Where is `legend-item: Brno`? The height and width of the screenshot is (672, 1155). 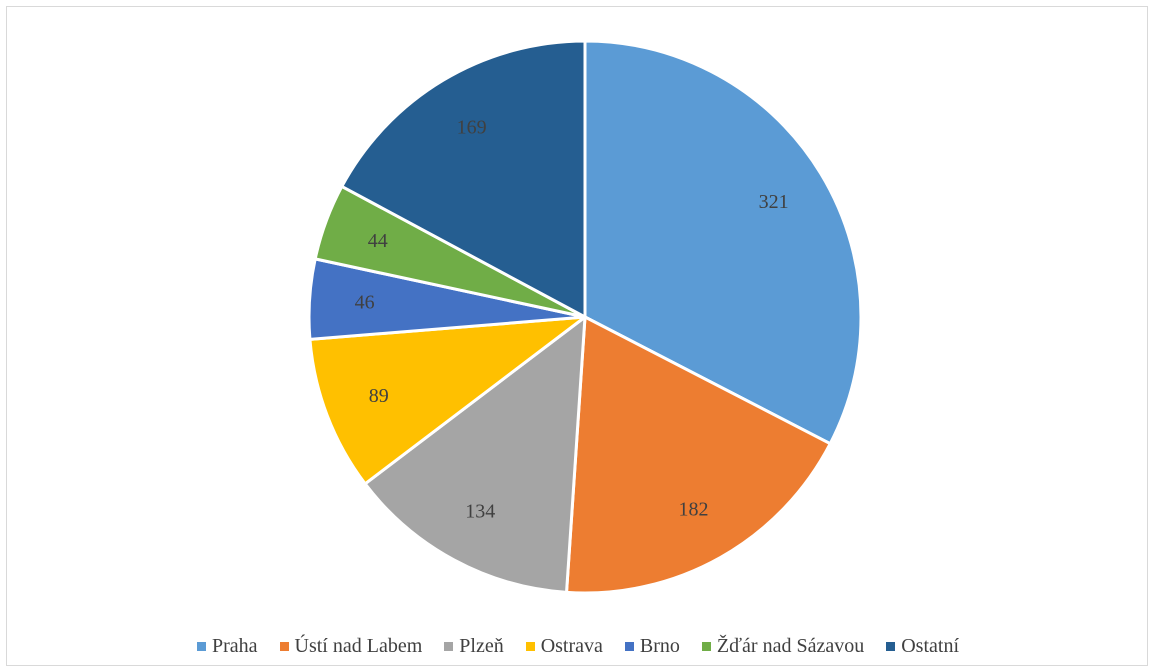
legend-item: Brno is located at coordinates (652, 646).